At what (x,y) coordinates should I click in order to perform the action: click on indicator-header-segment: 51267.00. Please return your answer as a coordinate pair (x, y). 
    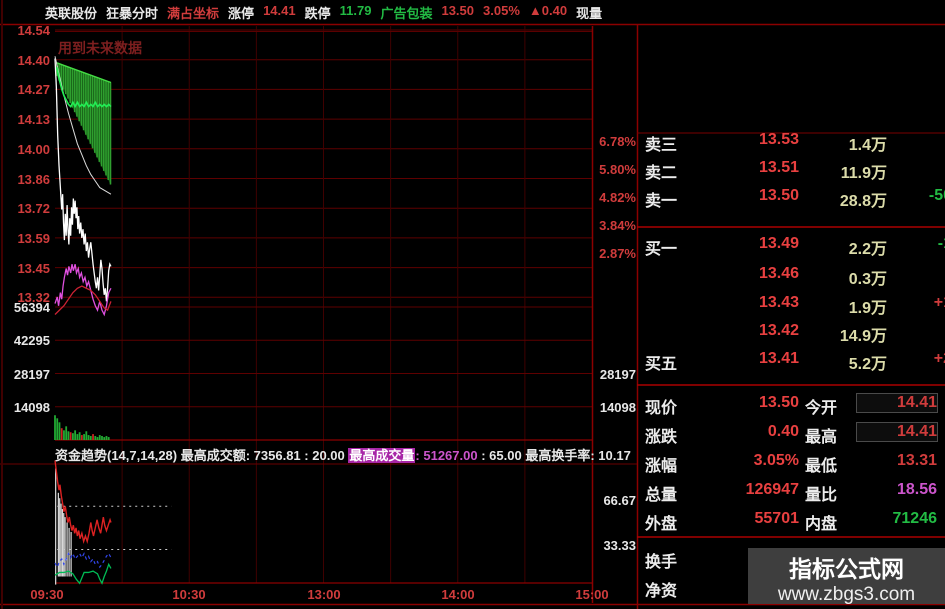
    Looking at the image, I should click on (450, 455).